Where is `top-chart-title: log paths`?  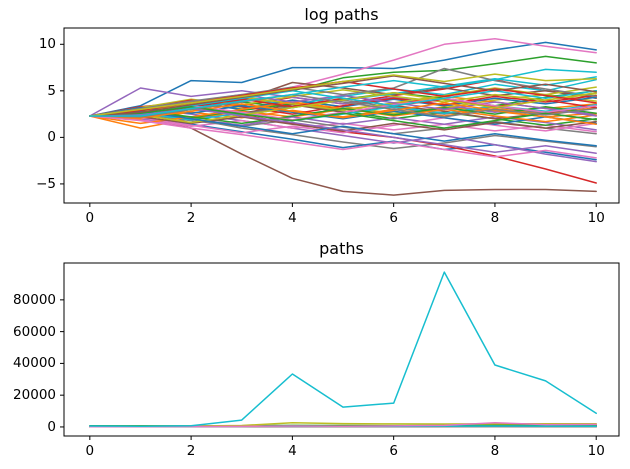 top-chart-title: log paths is located at coordinates (341, 14).